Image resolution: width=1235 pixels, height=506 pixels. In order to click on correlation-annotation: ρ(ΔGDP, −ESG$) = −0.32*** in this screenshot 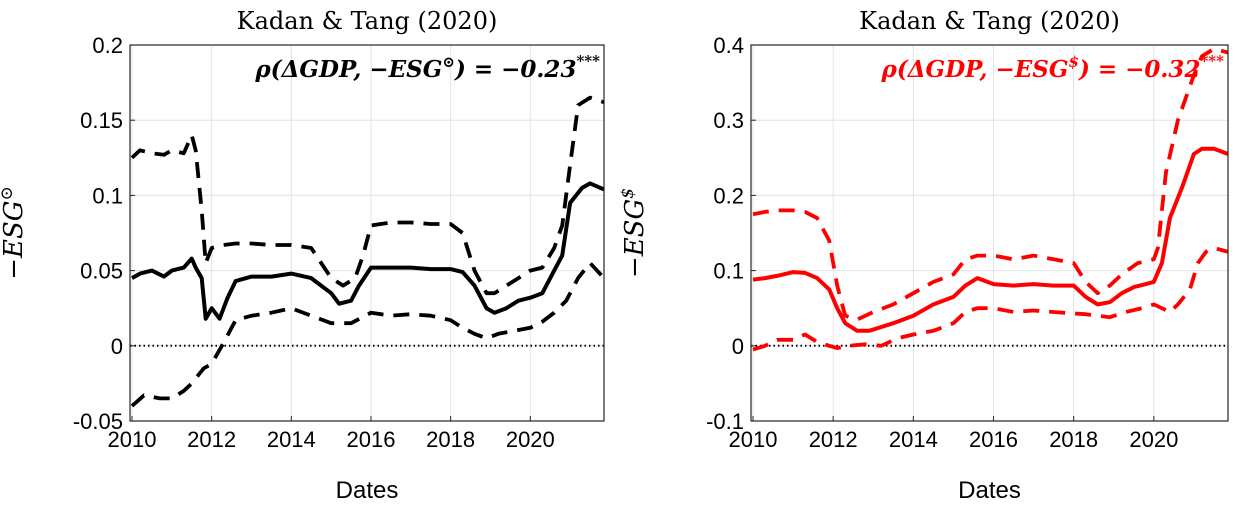, I will do `click(1053, 67)`.